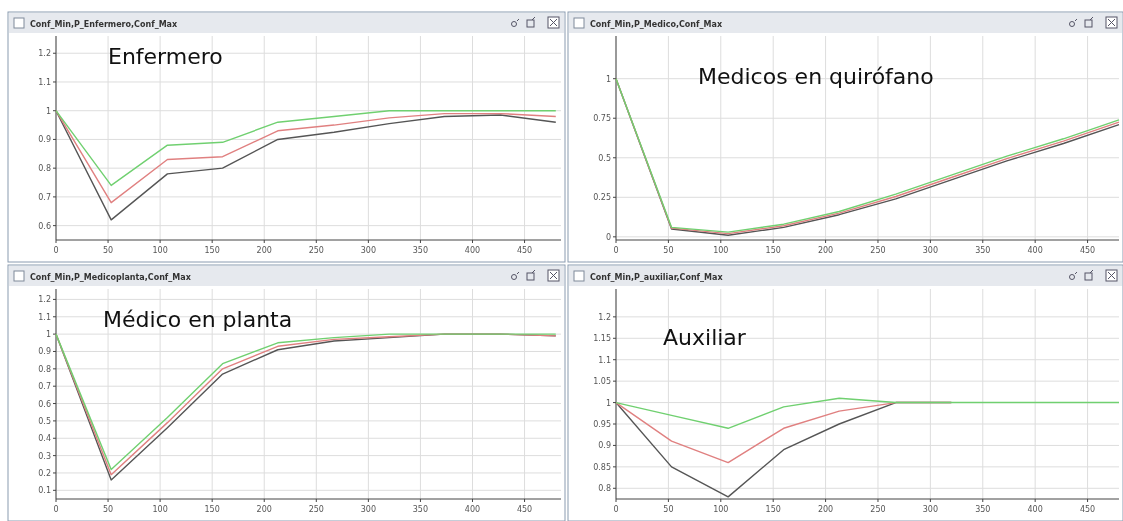 Image resolution: width=1123 pixels, height=521 pixels. Describe the element at coordinates (44, 473) in the screenshot. I see `y-tick-label: 0.2` at that location.